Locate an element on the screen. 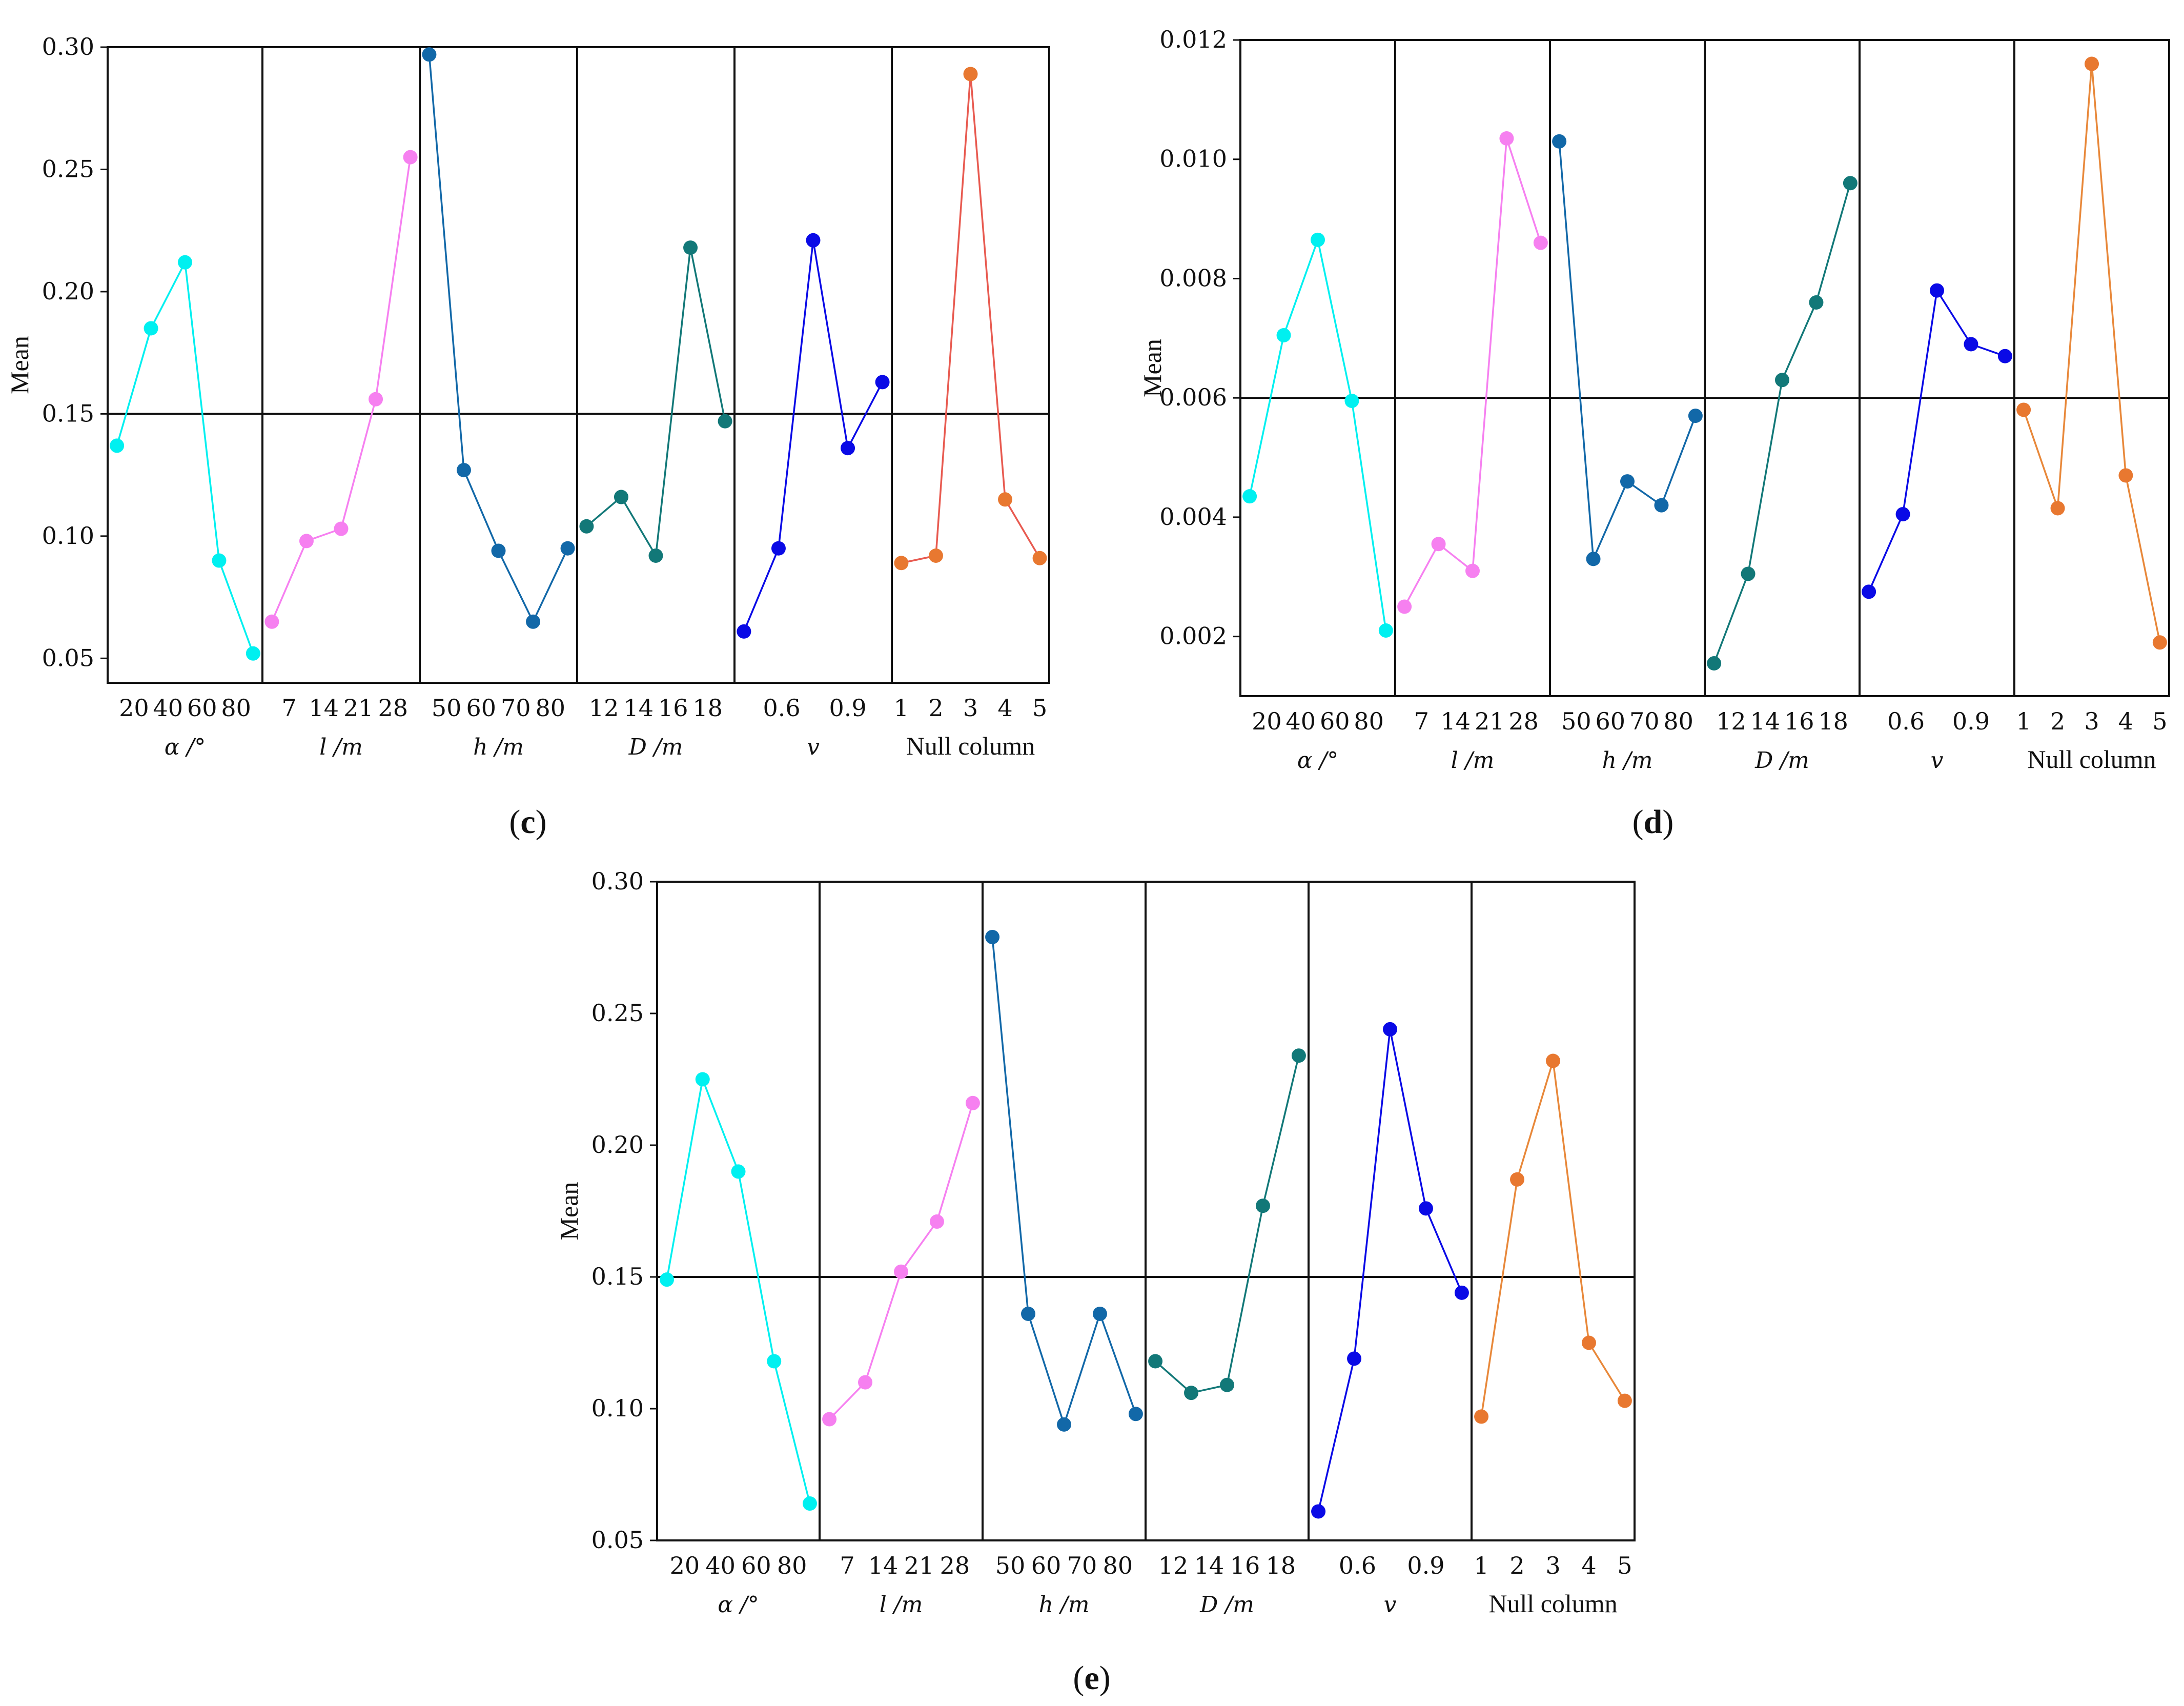  x-tick-label: 28 is located at coordinates (393, 708).